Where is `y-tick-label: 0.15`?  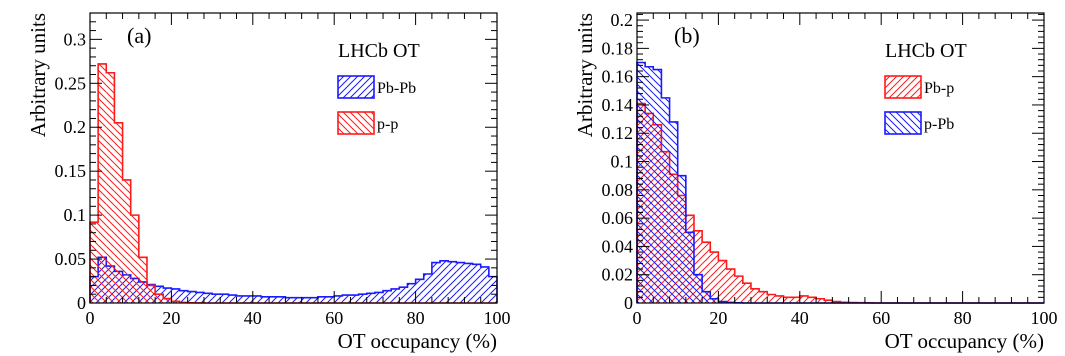
y-tick-label: 0.15 is located at coordinates (71, 171).